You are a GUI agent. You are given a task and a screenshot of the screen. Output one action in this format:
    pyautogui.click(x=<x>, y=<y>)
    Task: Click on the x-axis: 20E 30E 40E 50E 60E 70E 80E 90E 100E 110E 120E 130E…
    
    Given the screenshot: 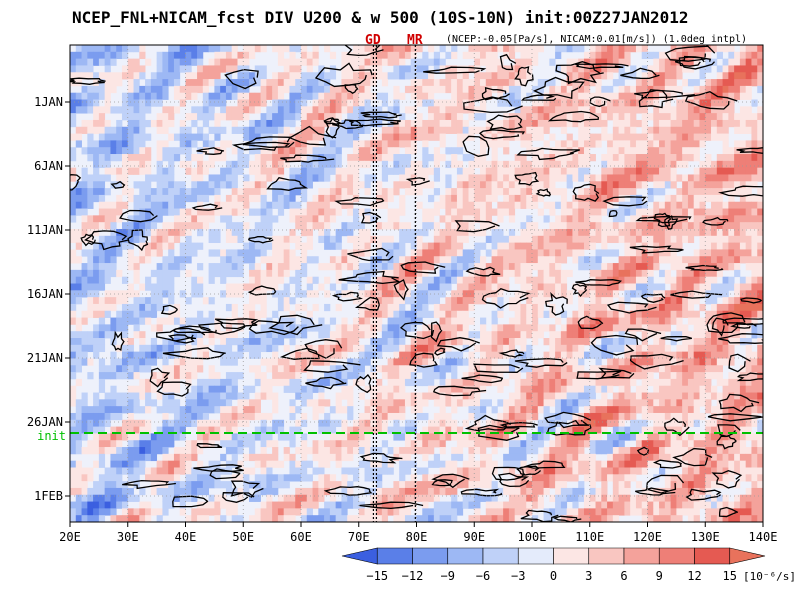 What is the action you would take?
    pyautogui.click(x=418, y=533)
    